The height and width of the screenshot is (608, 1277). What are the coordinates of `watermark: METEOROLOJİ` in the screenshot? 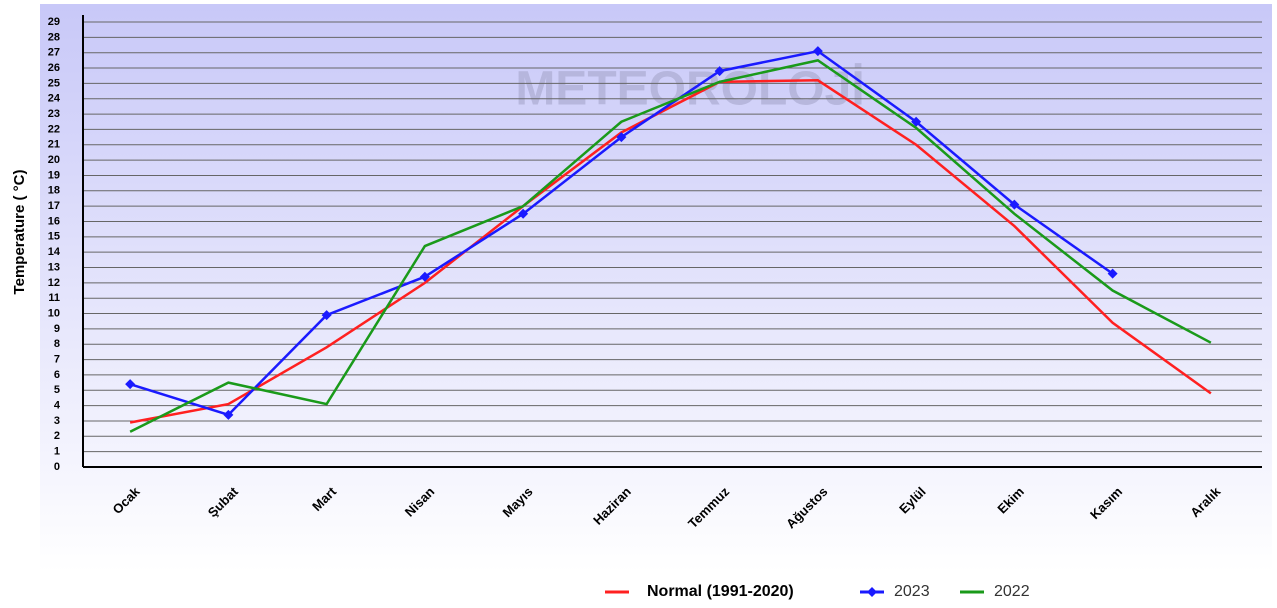 It's located at (689, 89).